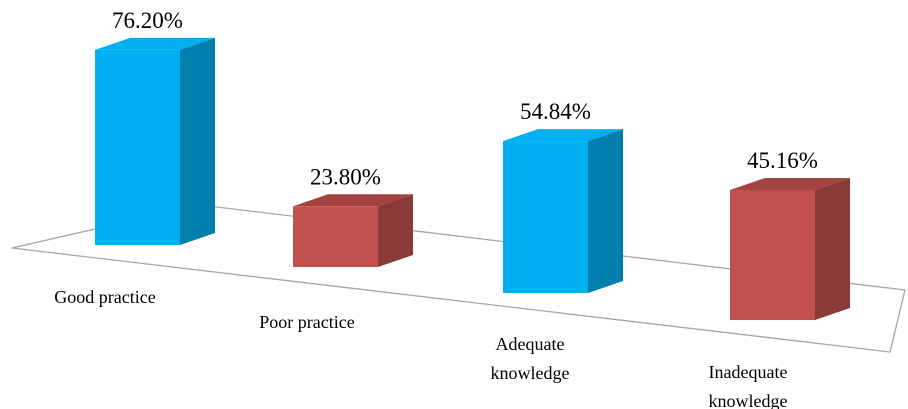 This screenshot has width=908, height=409. What do you see at coordinates (147, 20) in the screenshot?
I see `value-label: 76.20%` at bounding box center [147, 20].